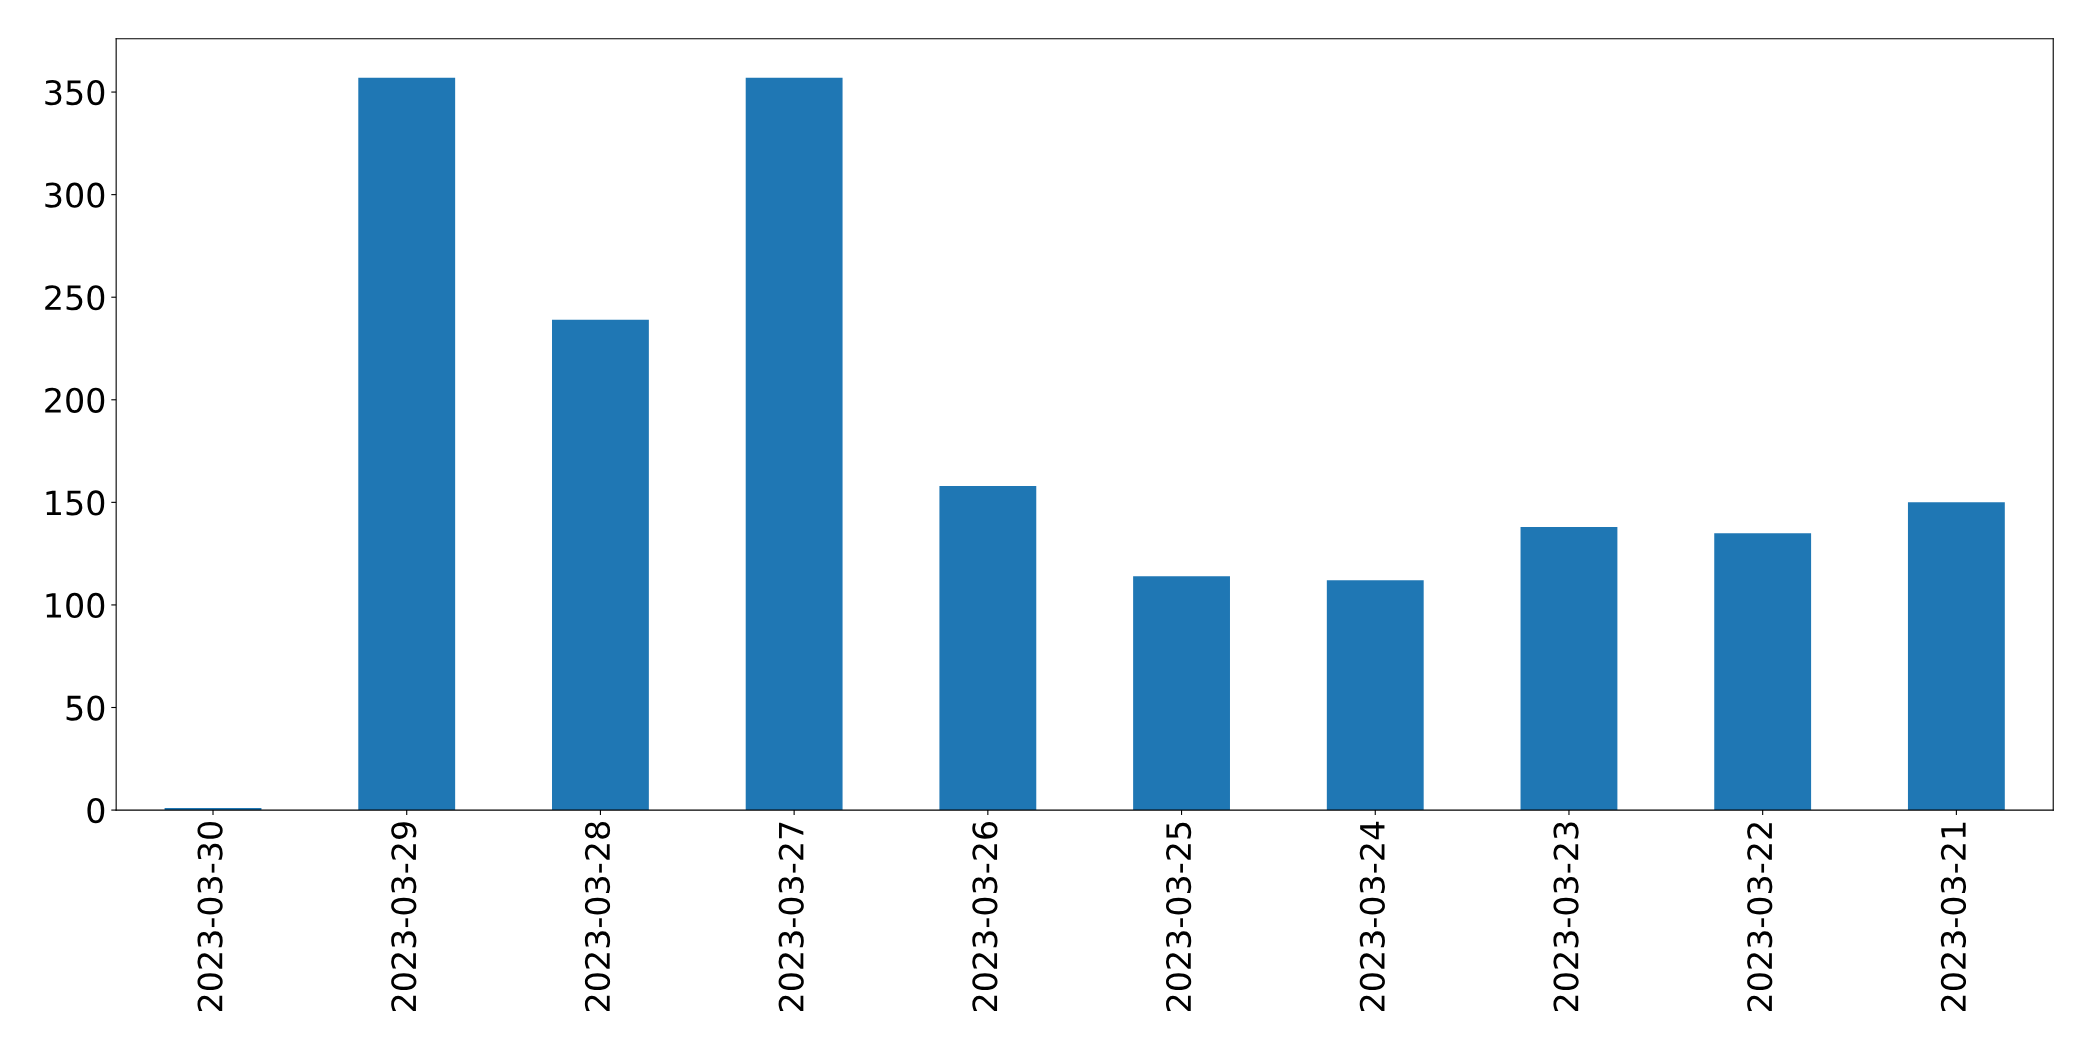 The width and height of the screenshot is (2093, 1061). I want to click on x-tick-label: 2023-03-28, so click(597, 917).